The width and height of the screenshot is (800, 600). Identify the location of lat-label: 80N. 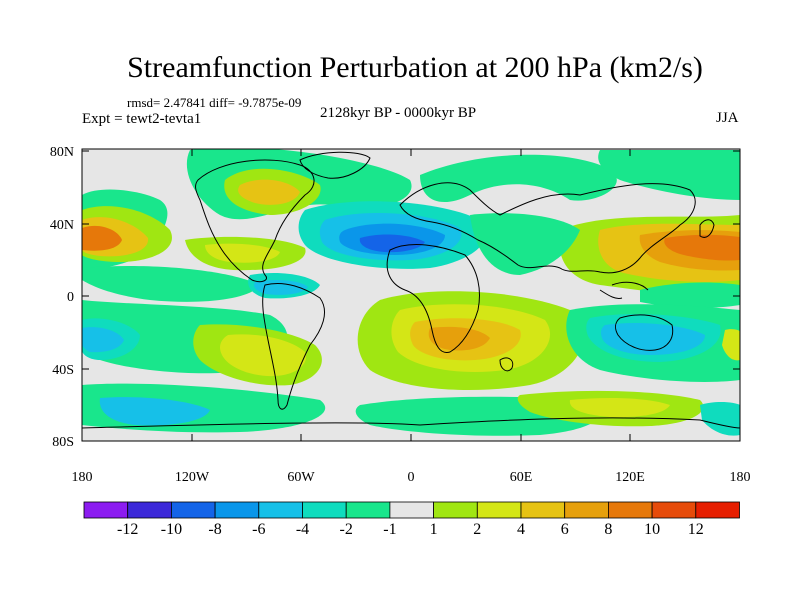
(62, 152).